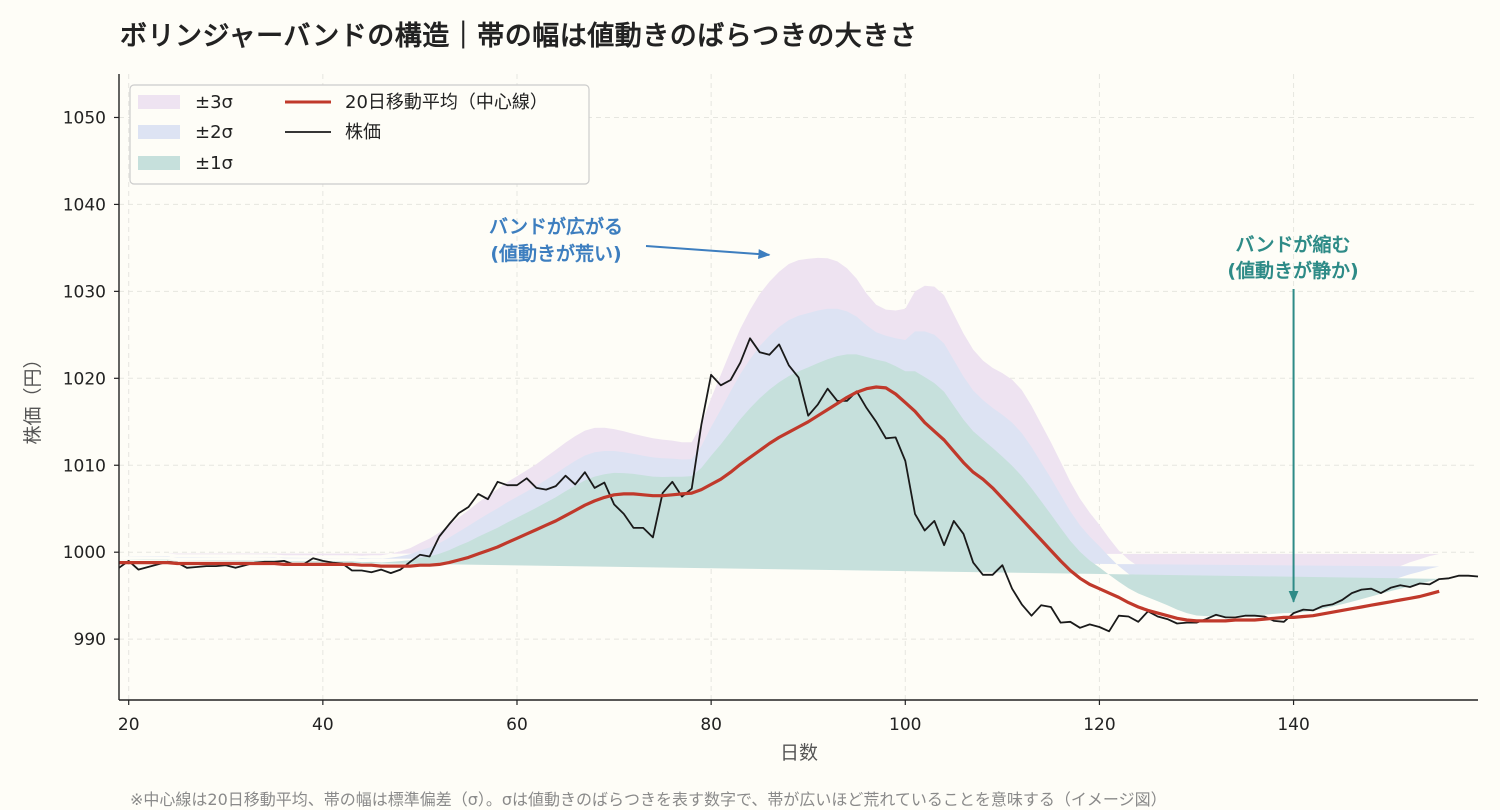  Describe the element at coordinates (711, 725) in the screenshot. I see `x-tick-label-80: 80` at that location.